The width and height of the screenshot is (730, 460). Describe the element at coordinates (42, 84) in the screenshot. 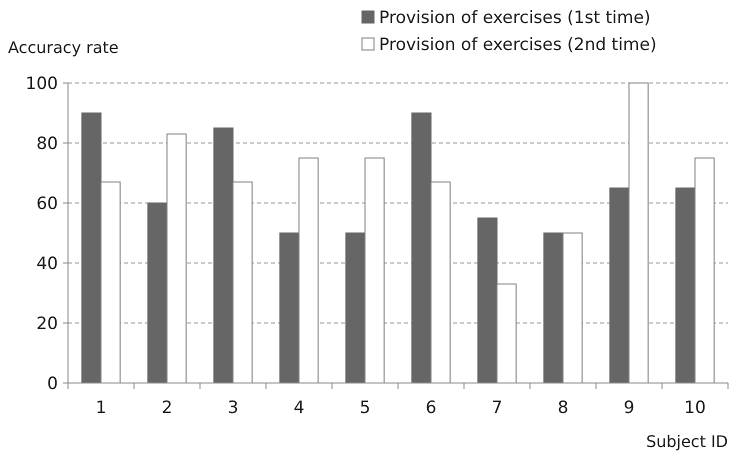

I see `y-tick-label: 100` at that location.